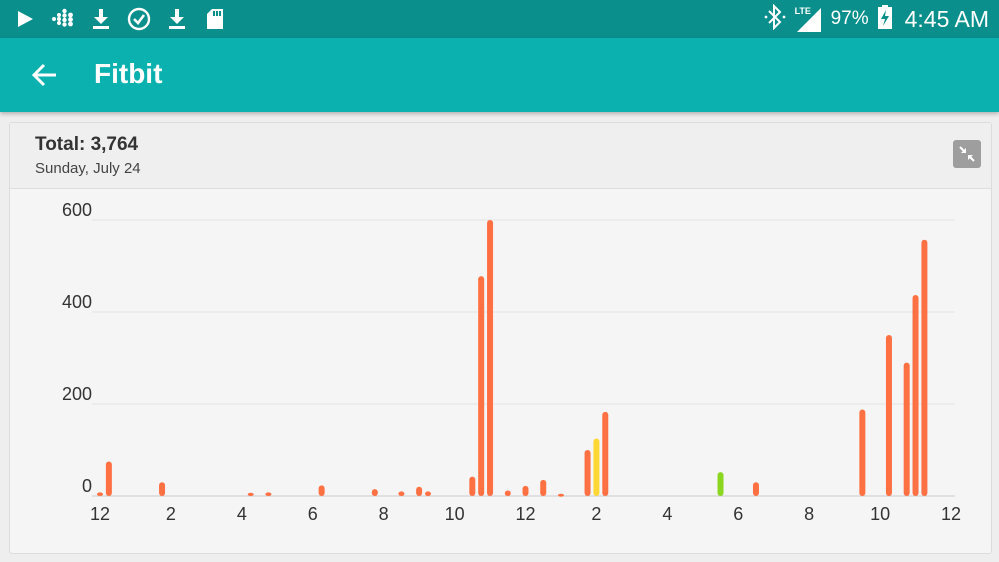  What do you see at coordinates (809, 19) in the screenshot?
I see `lte-signal-icon: LTE` at bounding box center [809, 19].